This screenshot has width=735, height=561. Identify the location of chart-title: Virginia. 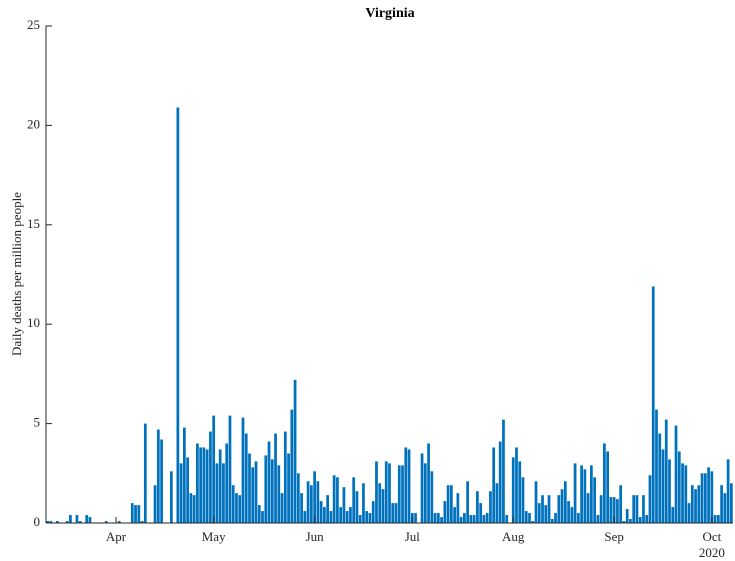
(389, 13).